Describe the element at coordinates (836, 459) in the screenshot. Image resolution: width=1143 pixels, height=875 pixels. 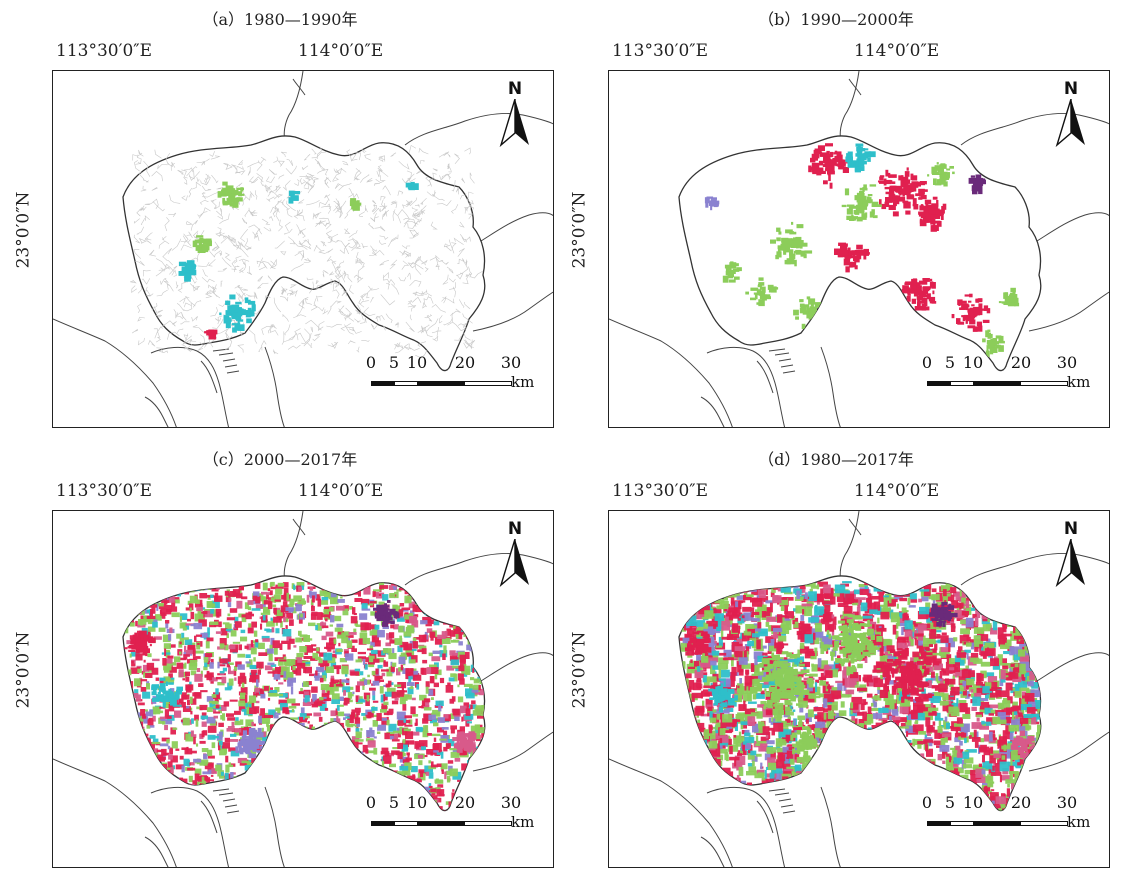
I see `panel-title: （d）1980—2017年` at that location.